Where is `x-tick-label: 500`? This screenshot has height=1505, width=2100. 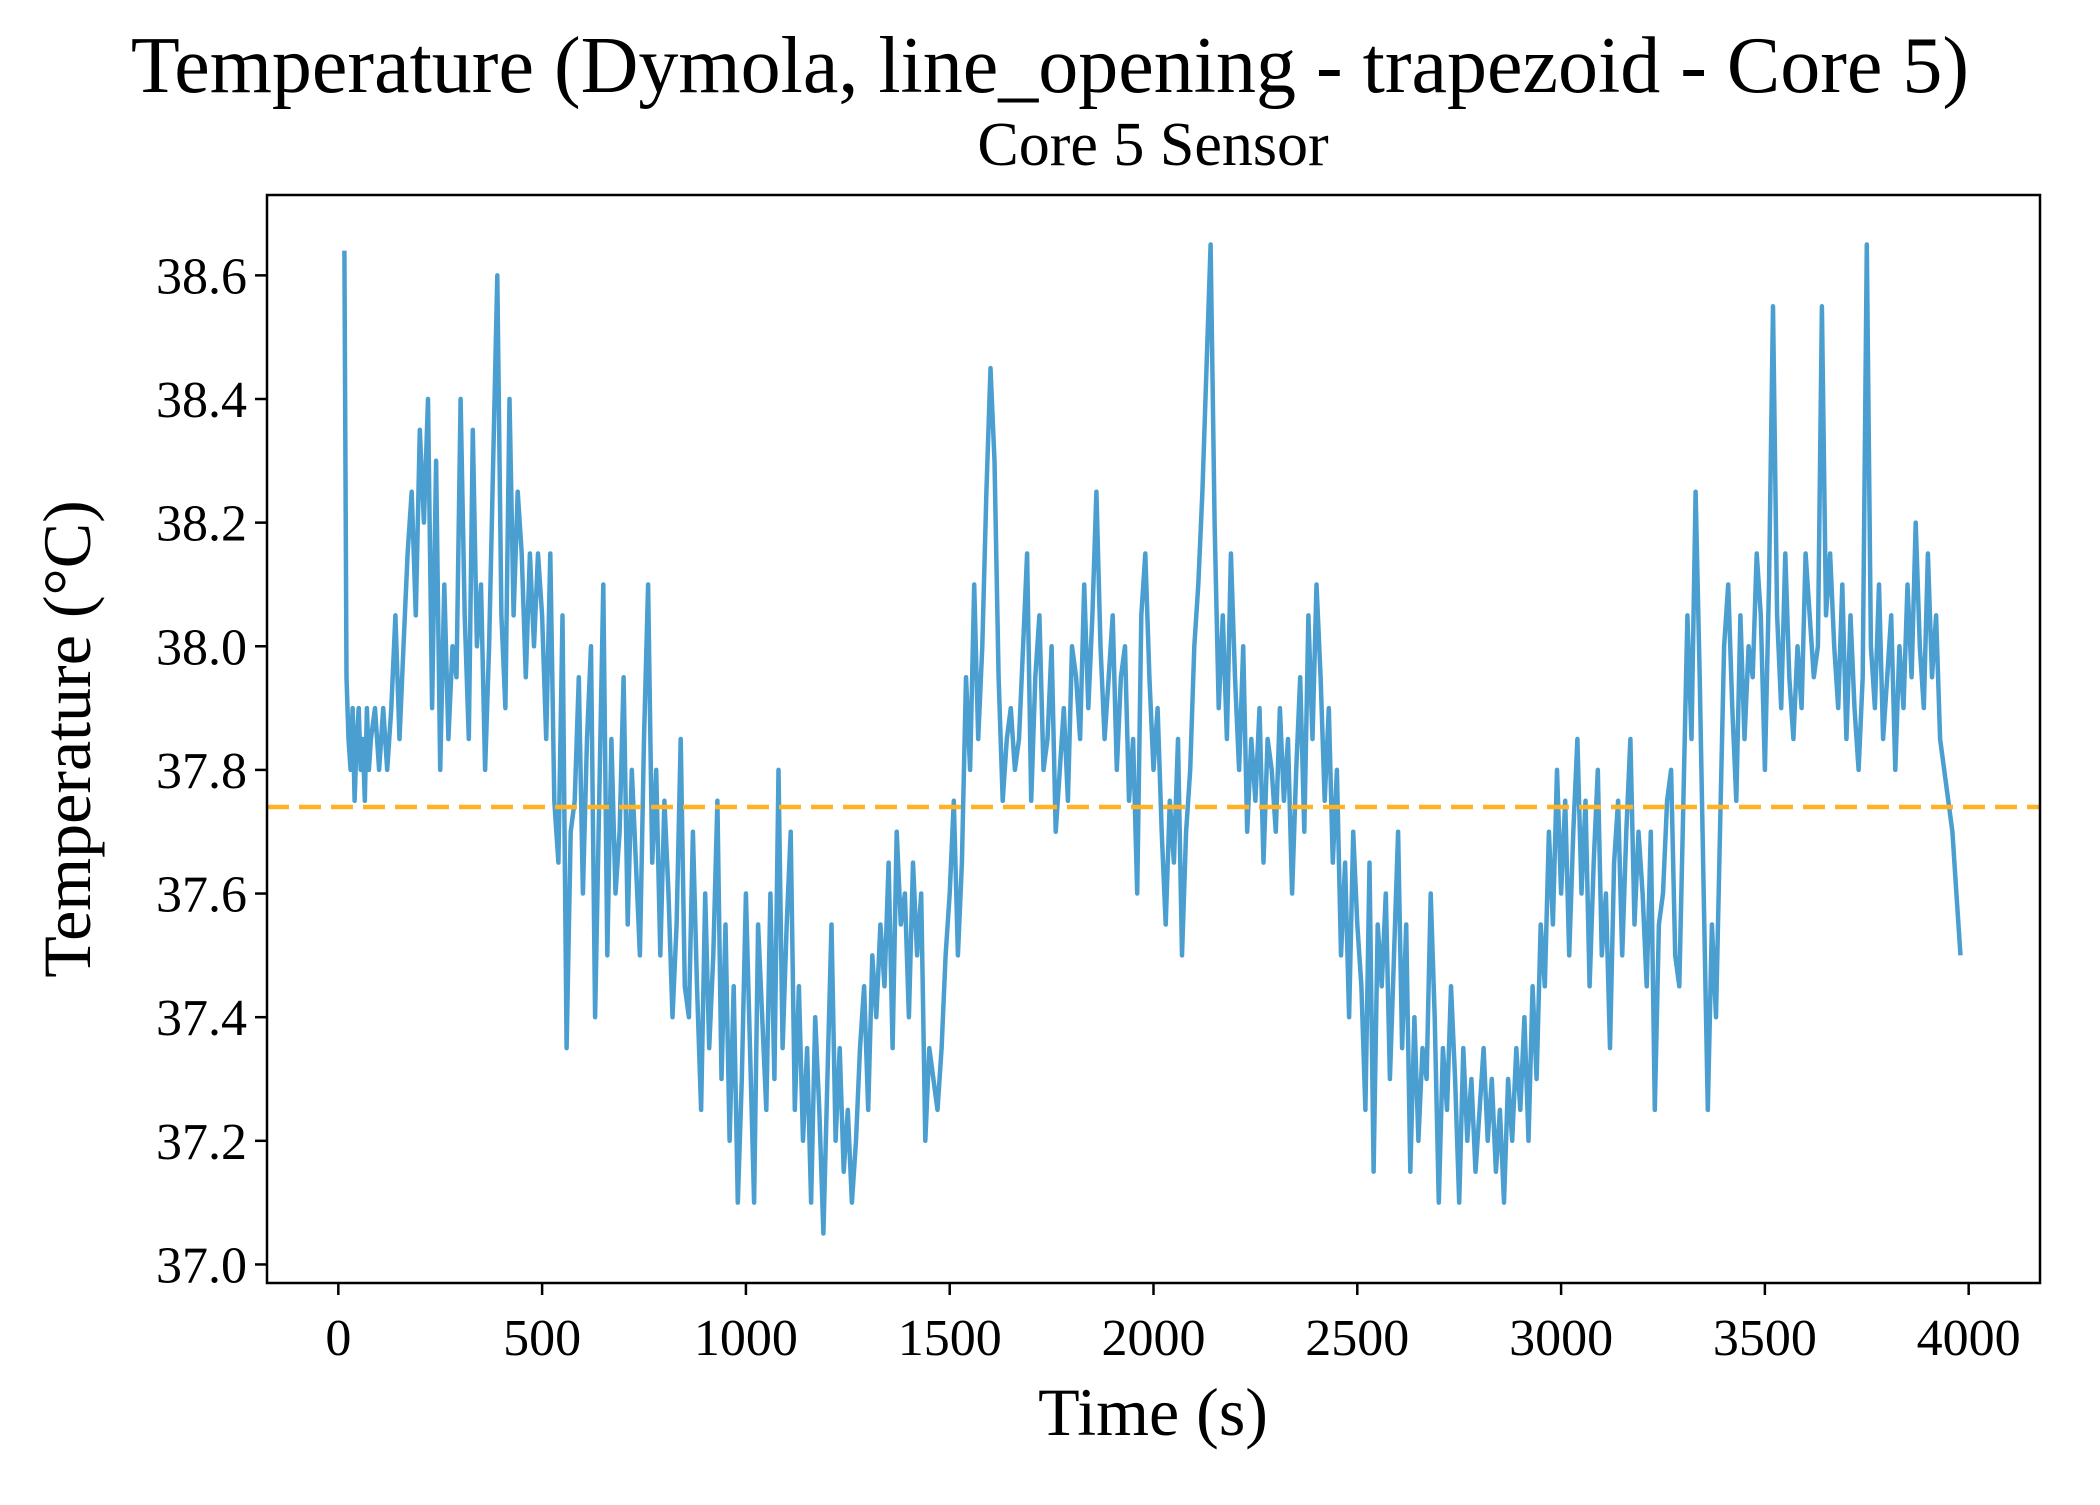 x-tick-label: 500 is located at coordinates (542, 1338).